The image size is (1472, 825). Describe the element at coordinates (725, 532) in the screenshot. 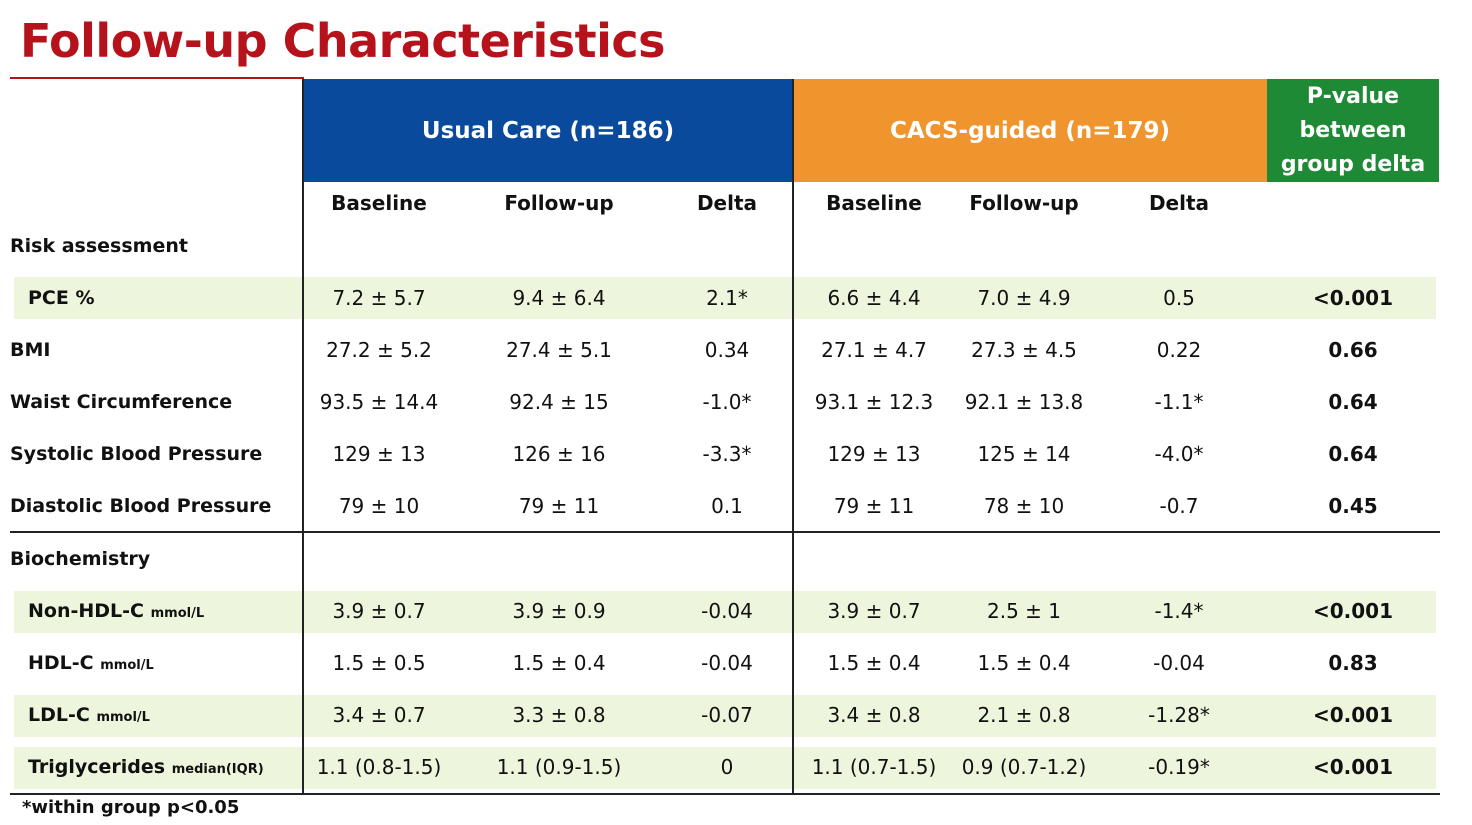

I see `section-divider` at that location.